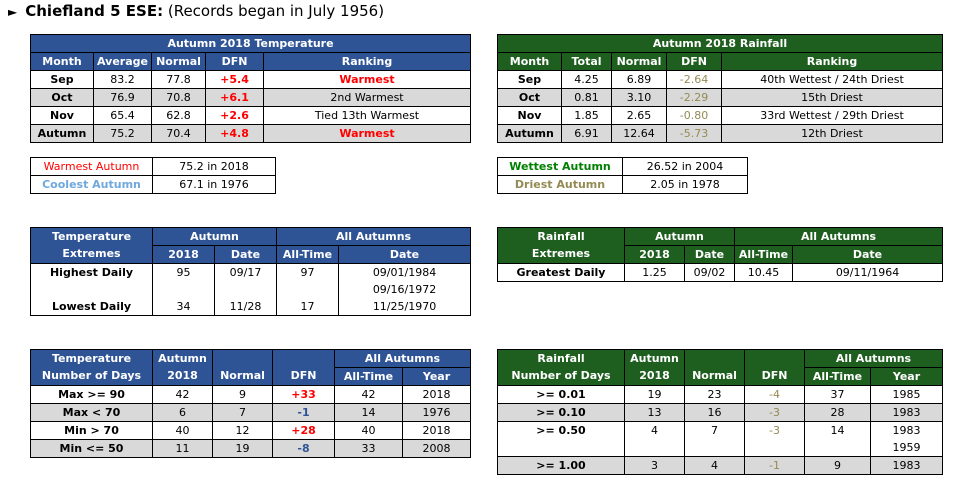  Describe the element at coordinates (214, 166) in the screenshot. I see `warmest-autumn-value: 75.2 in 2018` at that location.